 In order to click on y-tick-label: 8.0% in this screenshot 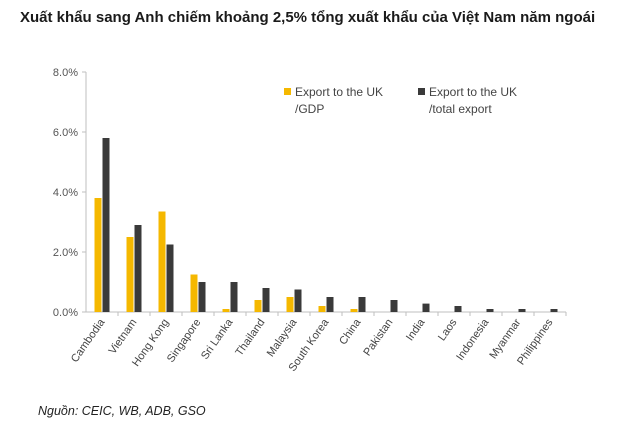, I will do `click(65, 73)`.